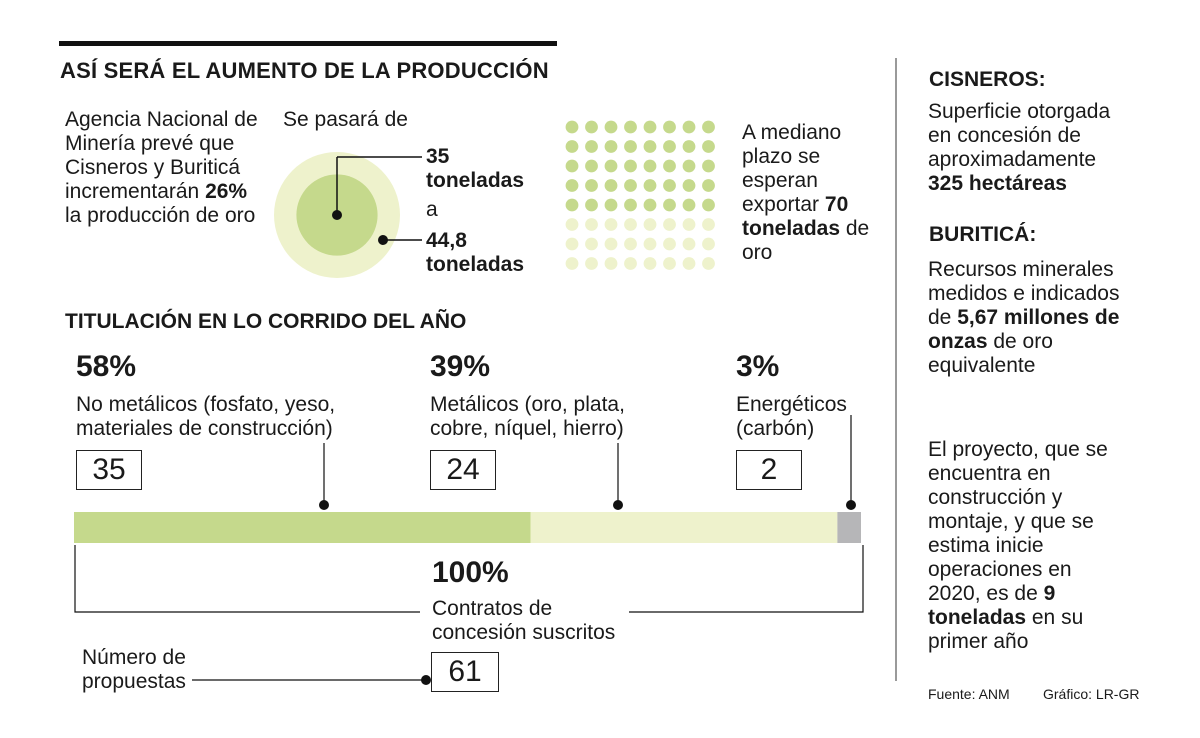  What do you see at coordinates (587, 462) in the screenshot?
I see `bar-leaders` at bounding box center [587, 462].